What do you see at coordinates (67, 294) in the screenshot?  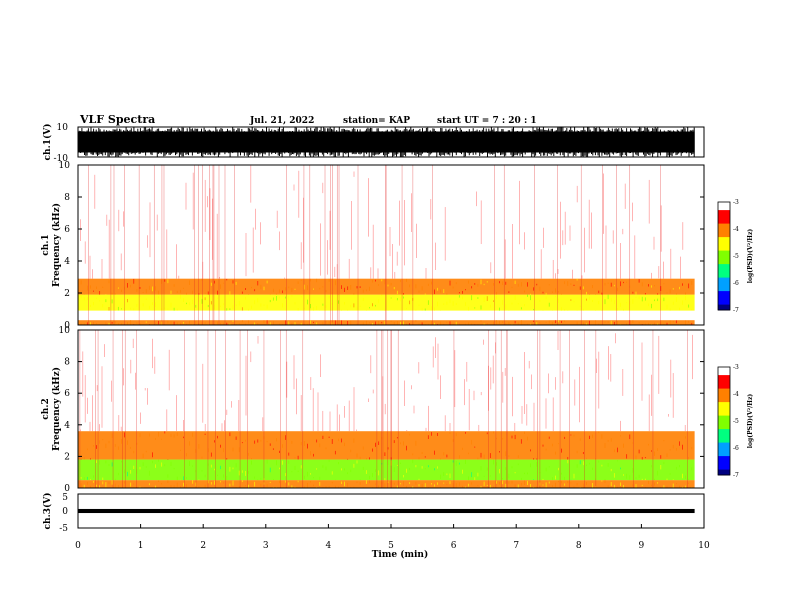 I see `spectrogram-ytick-label: 2` at bounding box center [67, 294].